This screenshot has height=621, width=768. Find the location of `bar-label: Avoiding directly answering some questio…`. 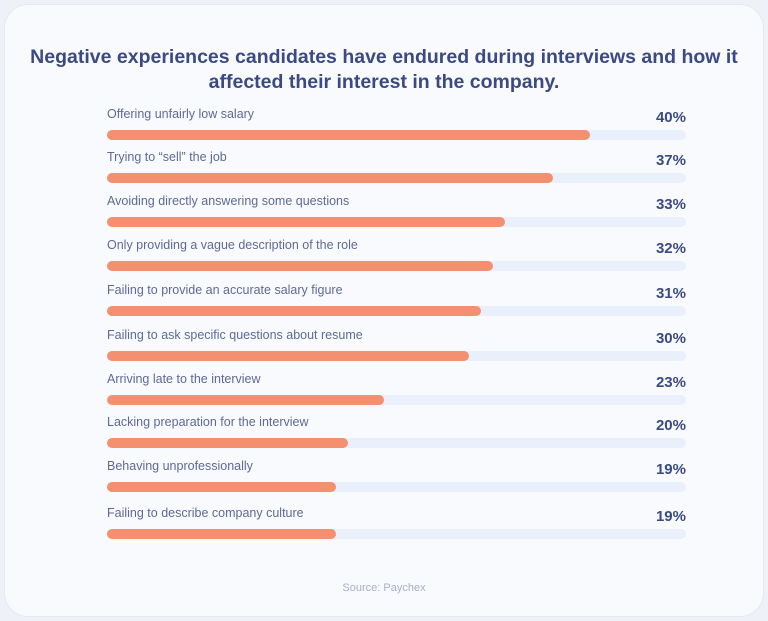

bar-label: Avoiding directly answering some questio… is located at coordinates (228, 201).